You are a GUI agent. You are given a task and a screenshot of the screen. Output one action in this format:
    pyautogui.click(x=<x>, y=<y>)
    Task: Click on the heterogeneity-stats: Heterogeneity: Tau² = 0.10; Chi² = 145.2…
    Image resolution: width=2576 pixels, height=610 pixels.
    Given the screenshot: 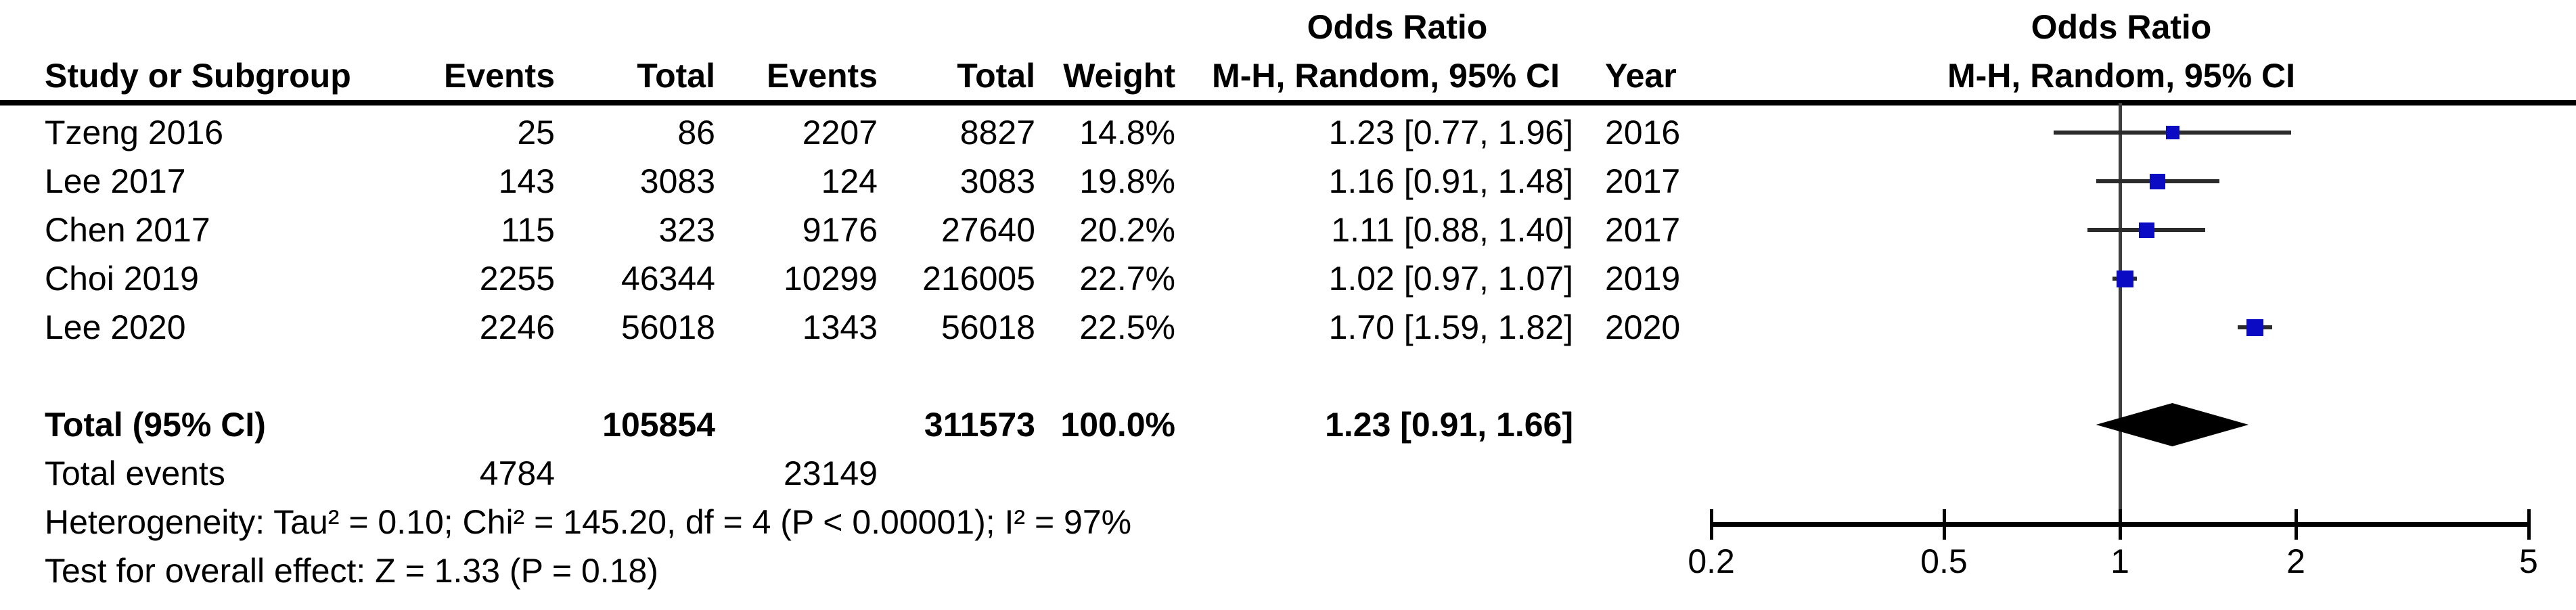 What is the action you would take?
    pyautogui.click(x=588, y=522)
    